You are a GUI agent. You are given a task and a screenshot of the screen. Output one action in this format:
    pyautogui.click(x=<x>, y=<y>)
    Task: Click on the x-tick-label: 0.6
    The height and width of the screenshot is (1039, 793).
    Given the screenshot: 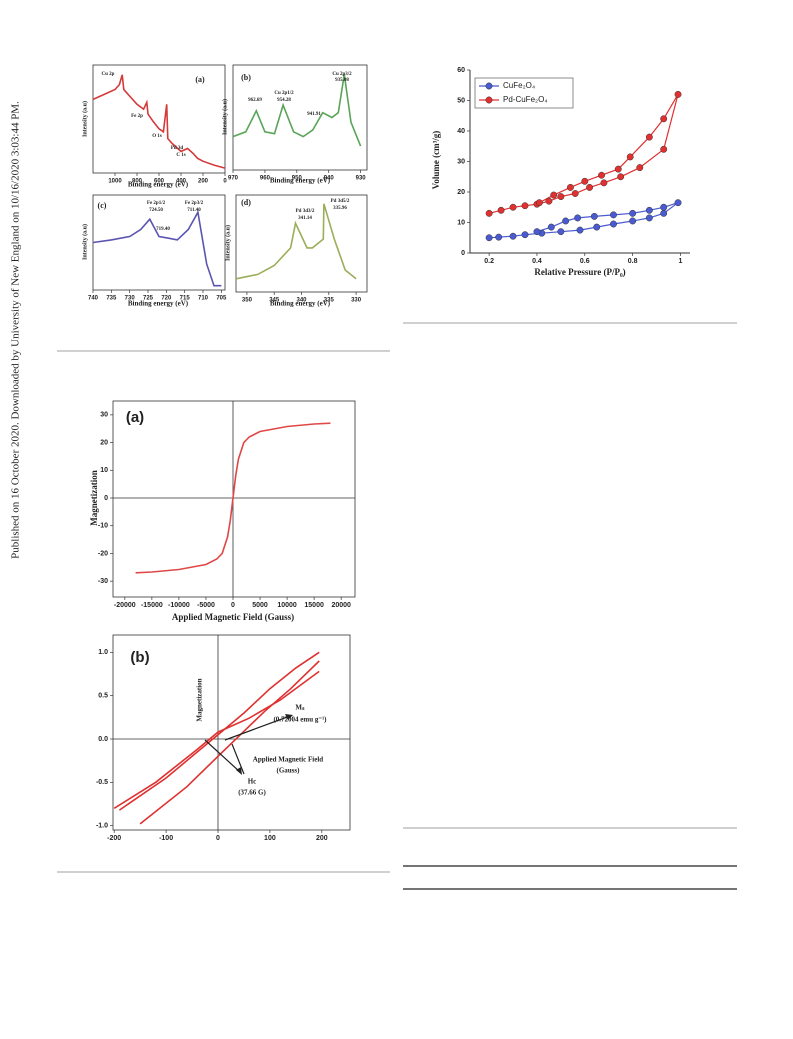 What is the action you would take?
    pyautogui.click(x=585, y=261)
    